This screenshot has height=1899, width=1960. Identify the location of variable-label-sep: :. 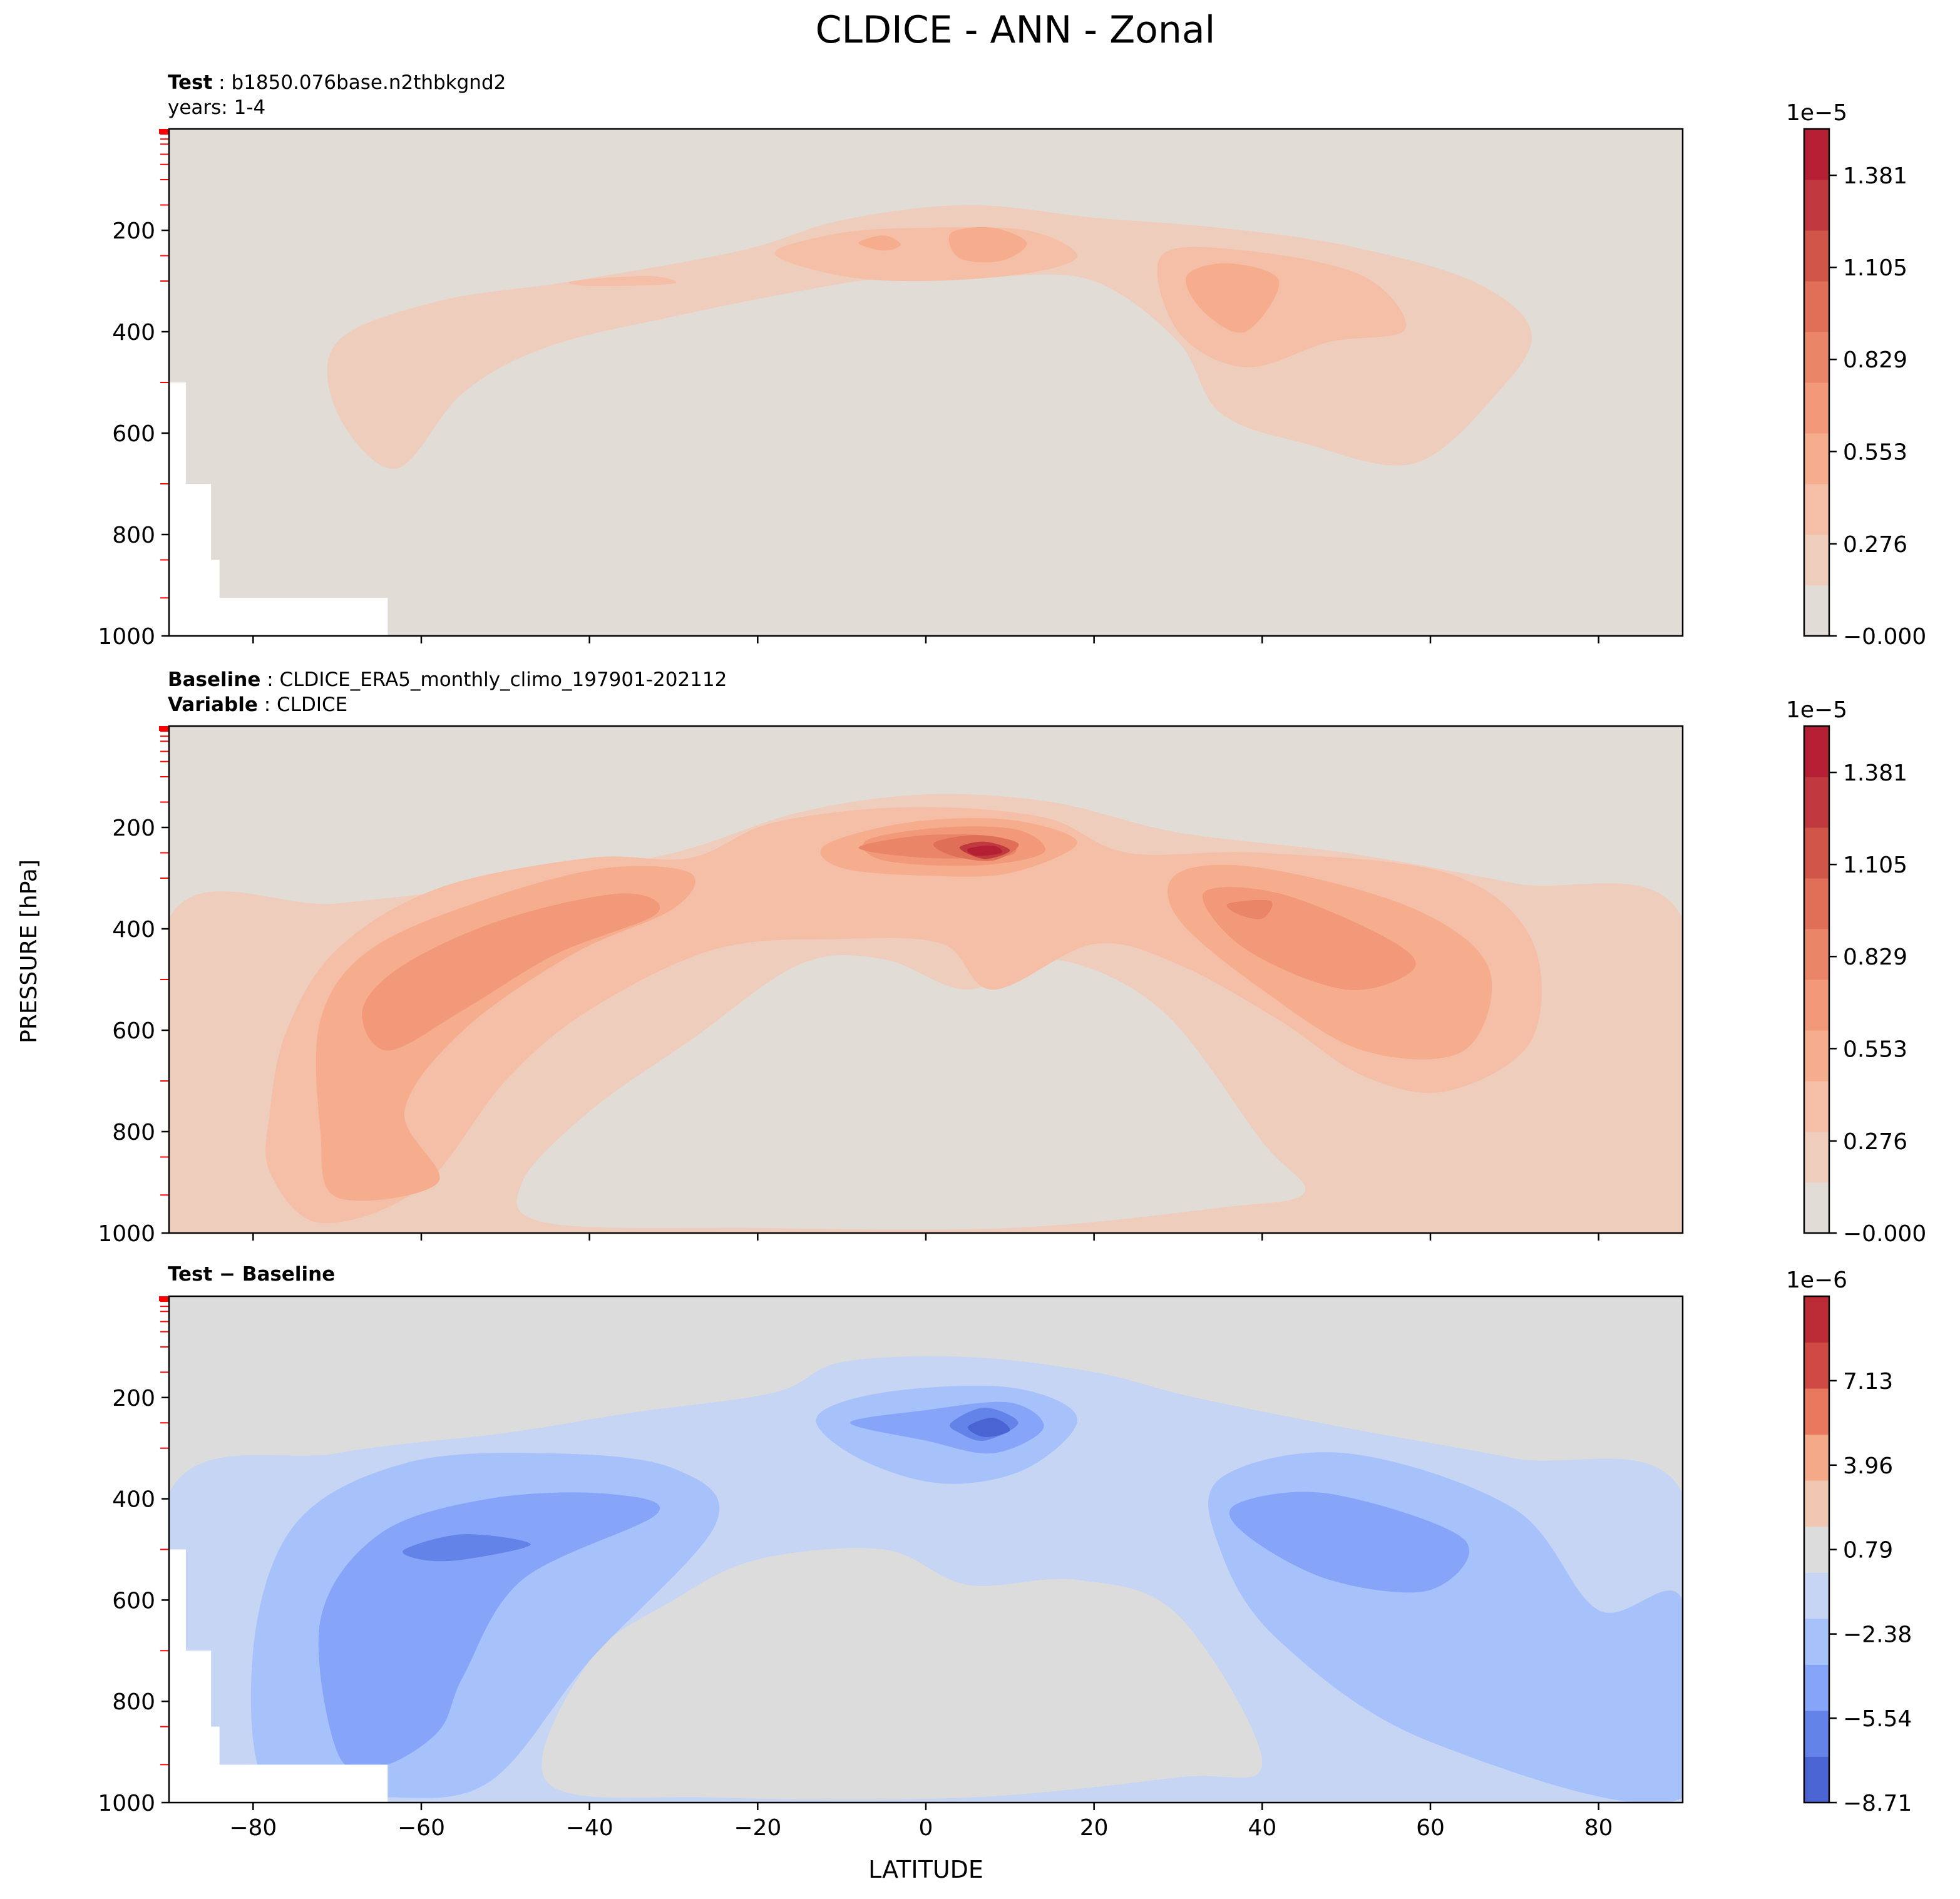
(267, 705).